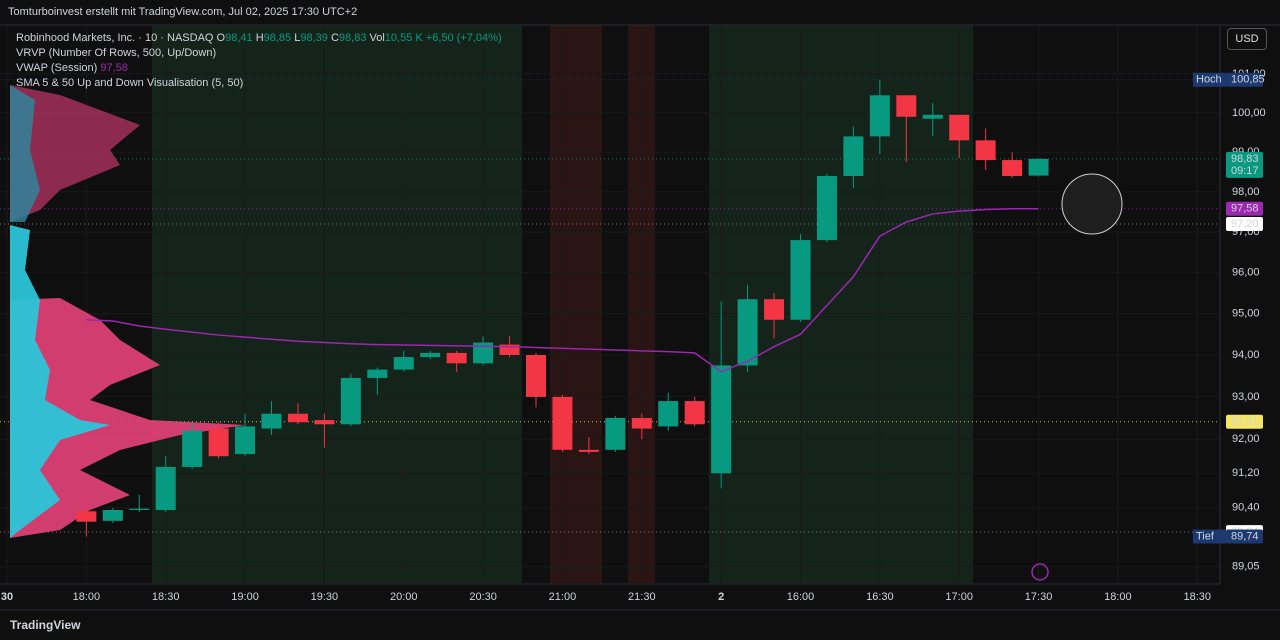  Describe the element at coordinates (959, 597) in the screenshot. I see `x-tick-label: 17:00` at that location.